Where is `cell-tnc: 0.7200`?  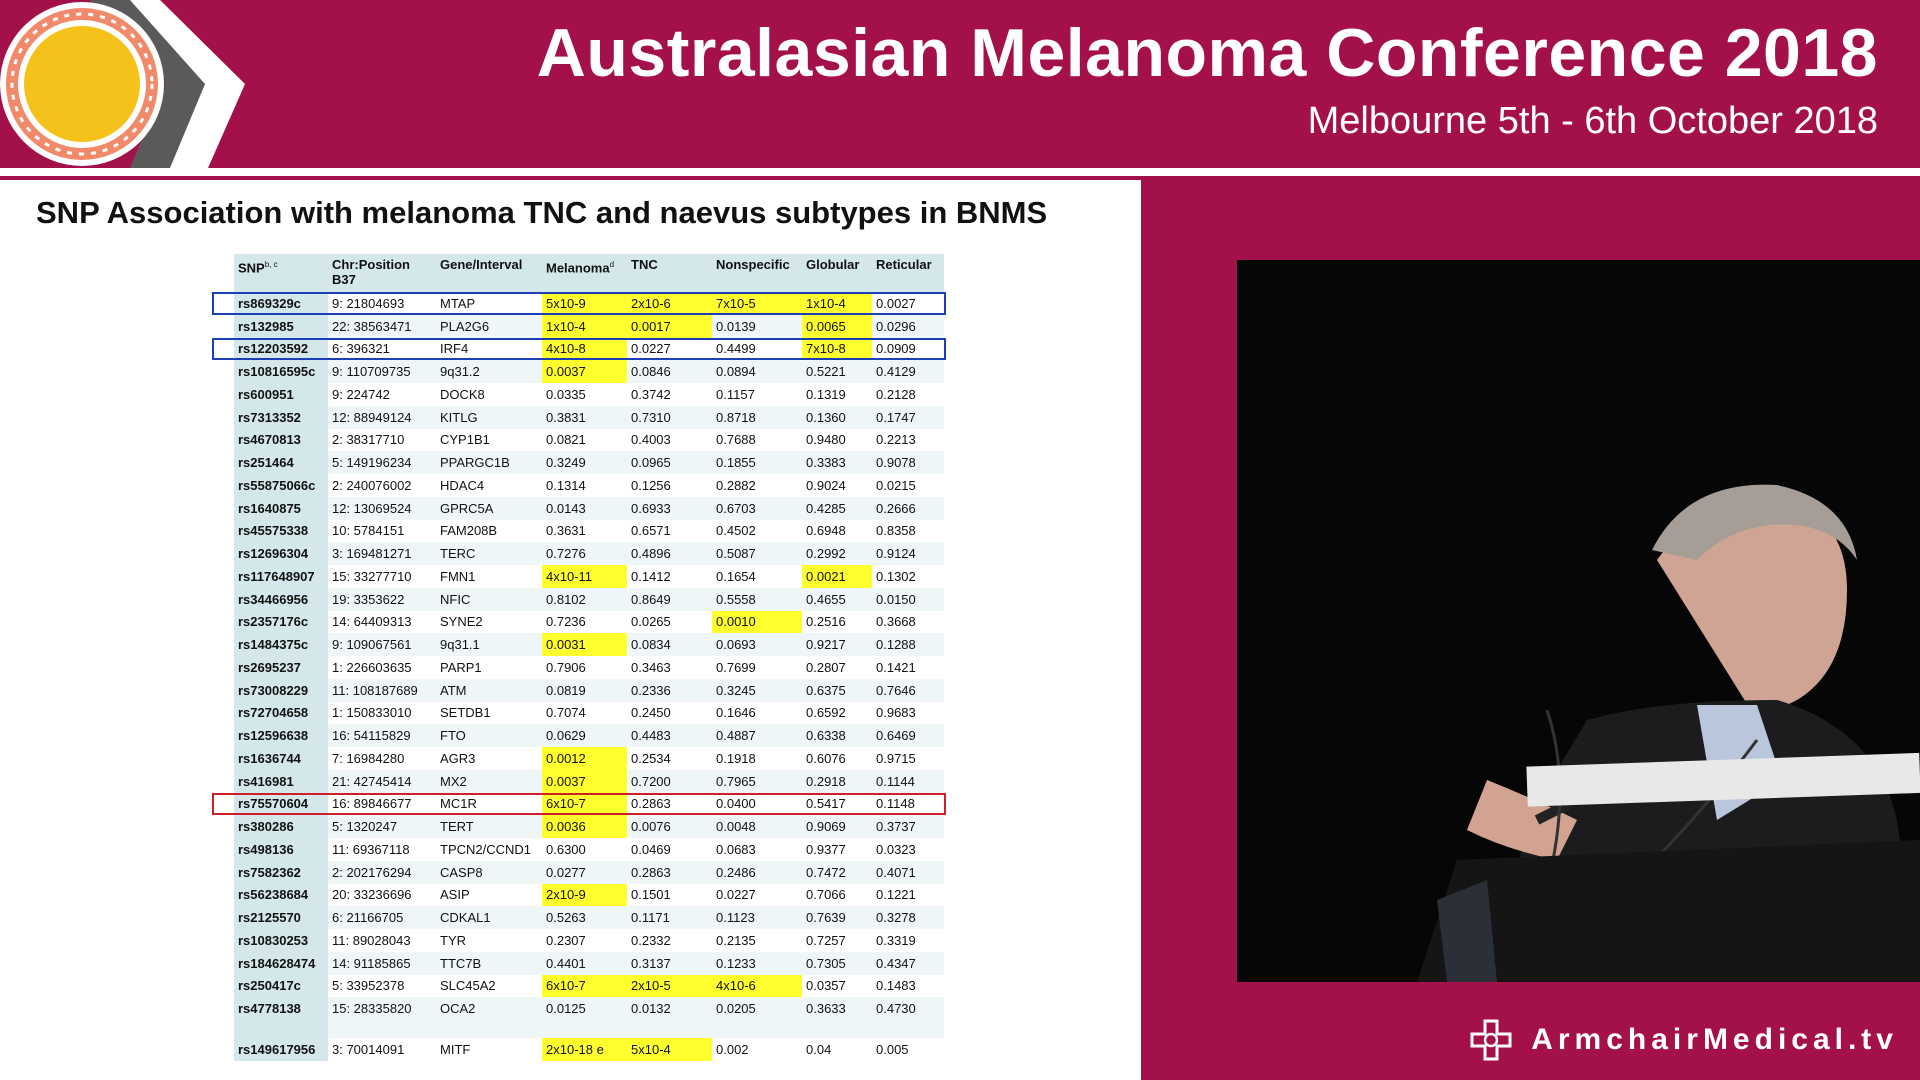 cell-tnc: 0.7200 is located at coordinates (669, 781).